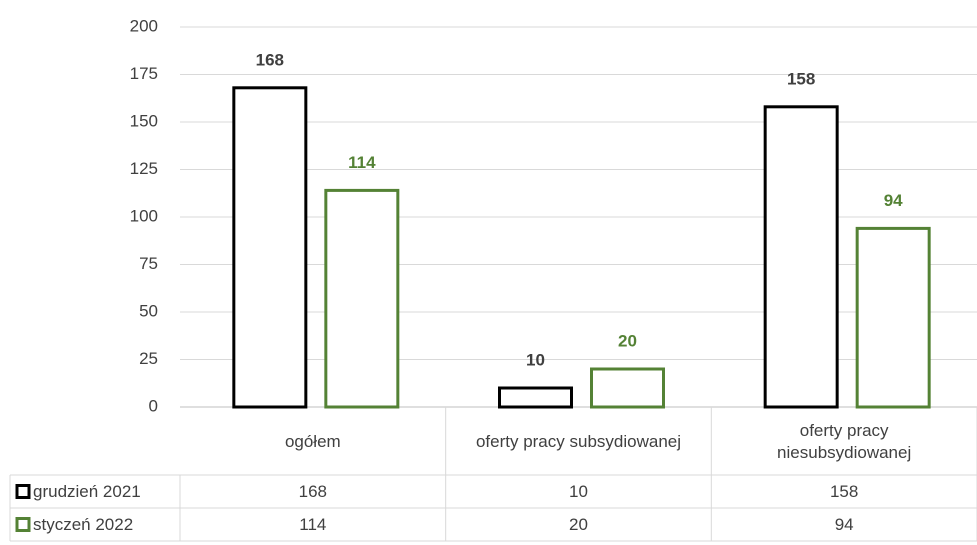 The image size is (977, 545). Describe the element at coordinates (313, 491) in the screenshot. I see `table-cell: 168` at that location.